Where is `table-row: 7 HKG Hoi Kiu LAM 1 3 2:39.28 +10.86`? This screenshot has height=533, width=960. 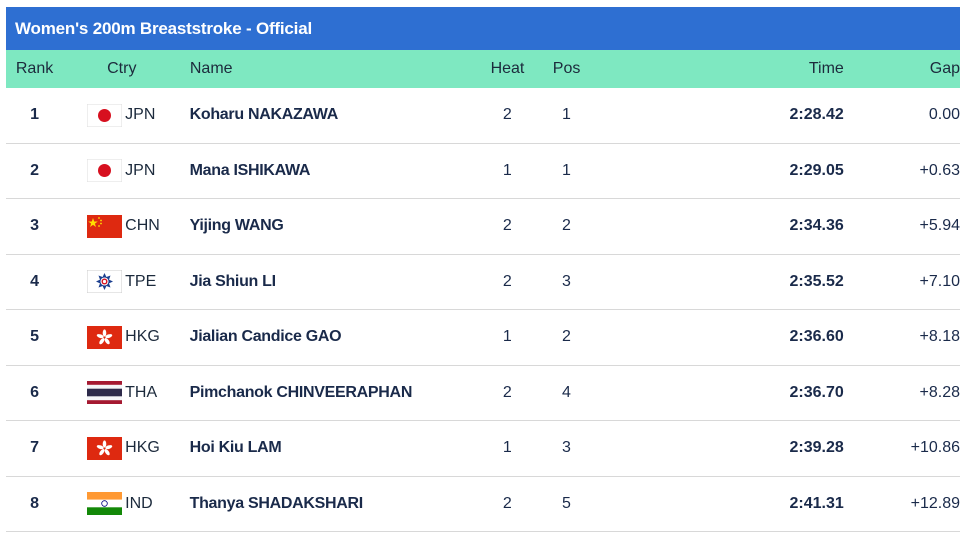 table-row: 7 HKG Hoi Kiu LAM 1 3 2:39.28 +10.86 is located at coordinates (483, 449).